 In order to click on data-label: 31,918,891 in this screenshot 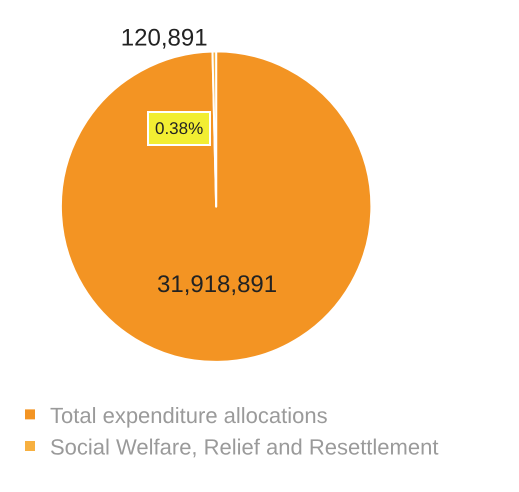, I will do `click(217, 284)`.